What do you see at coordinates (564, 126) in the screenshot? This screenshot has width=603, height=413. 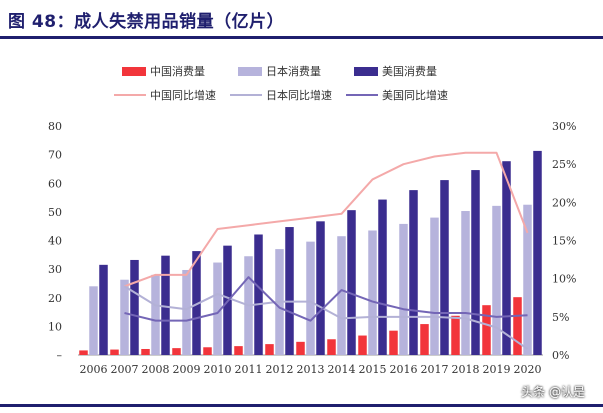 I see `y-right-tick-label: 30%` at bounding box center [564, 126].